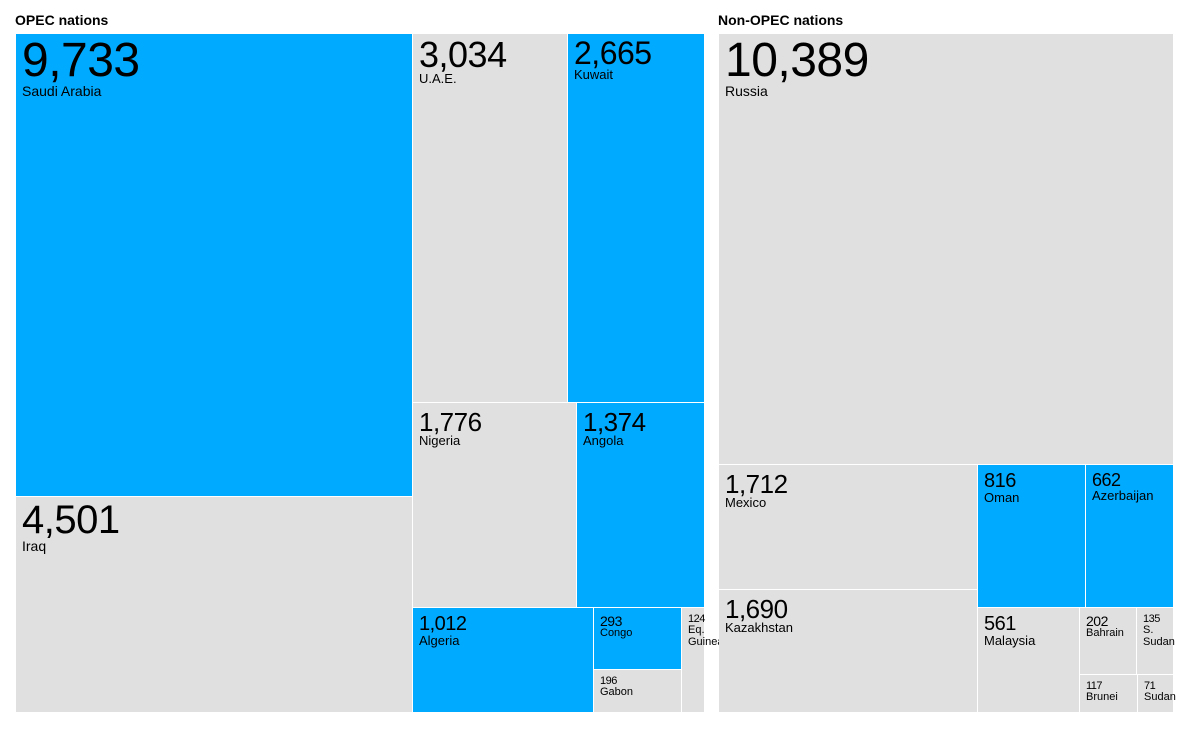 The height and width of the screenshot is (729, 1192). Describe the element at coordinates (1129, 536) in the screenshot. I see `treemap-cell-azerbaijan: 662 Azerbaijan` at that location.